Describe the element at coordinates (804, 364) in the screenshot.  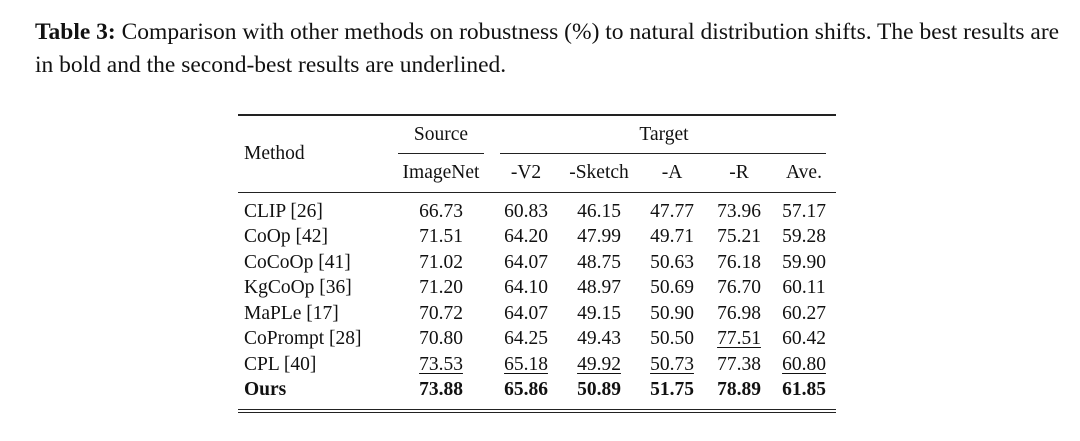
I see `value-cell: 60.80` at that location.